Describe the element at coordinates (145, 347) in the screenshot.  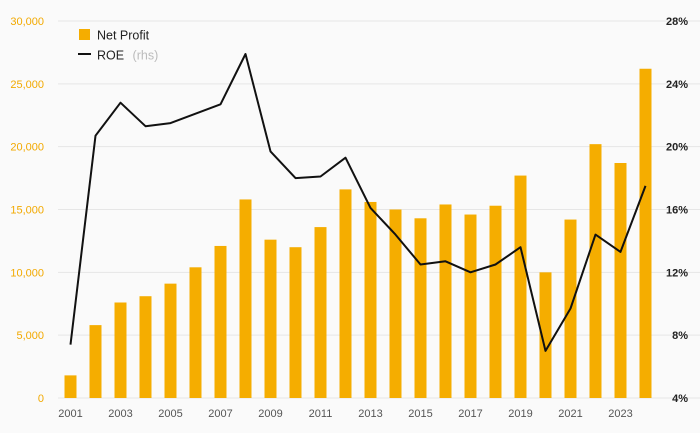
I see `bar-2004` at that location.